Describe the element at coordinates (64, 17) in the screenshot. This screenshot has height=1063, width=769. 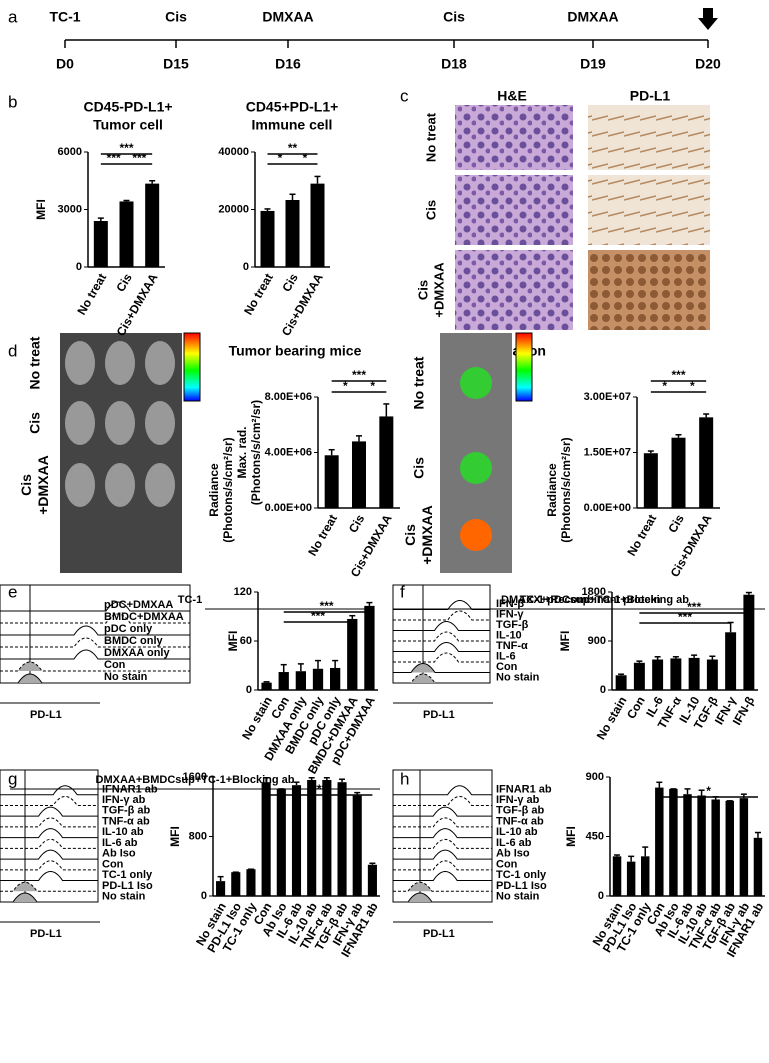
I see `timeline-event: TC-1` at that location.